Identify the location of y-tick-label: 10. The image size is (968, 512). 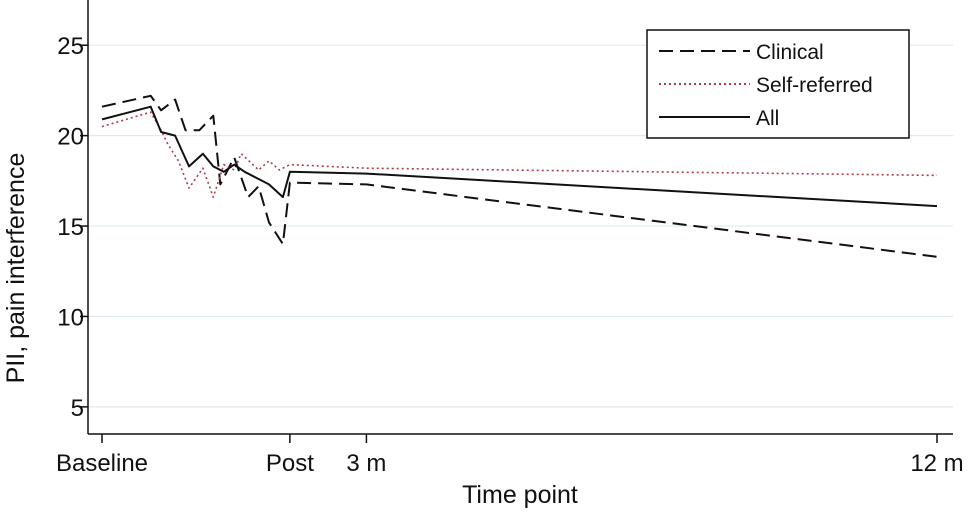
(70, 317).